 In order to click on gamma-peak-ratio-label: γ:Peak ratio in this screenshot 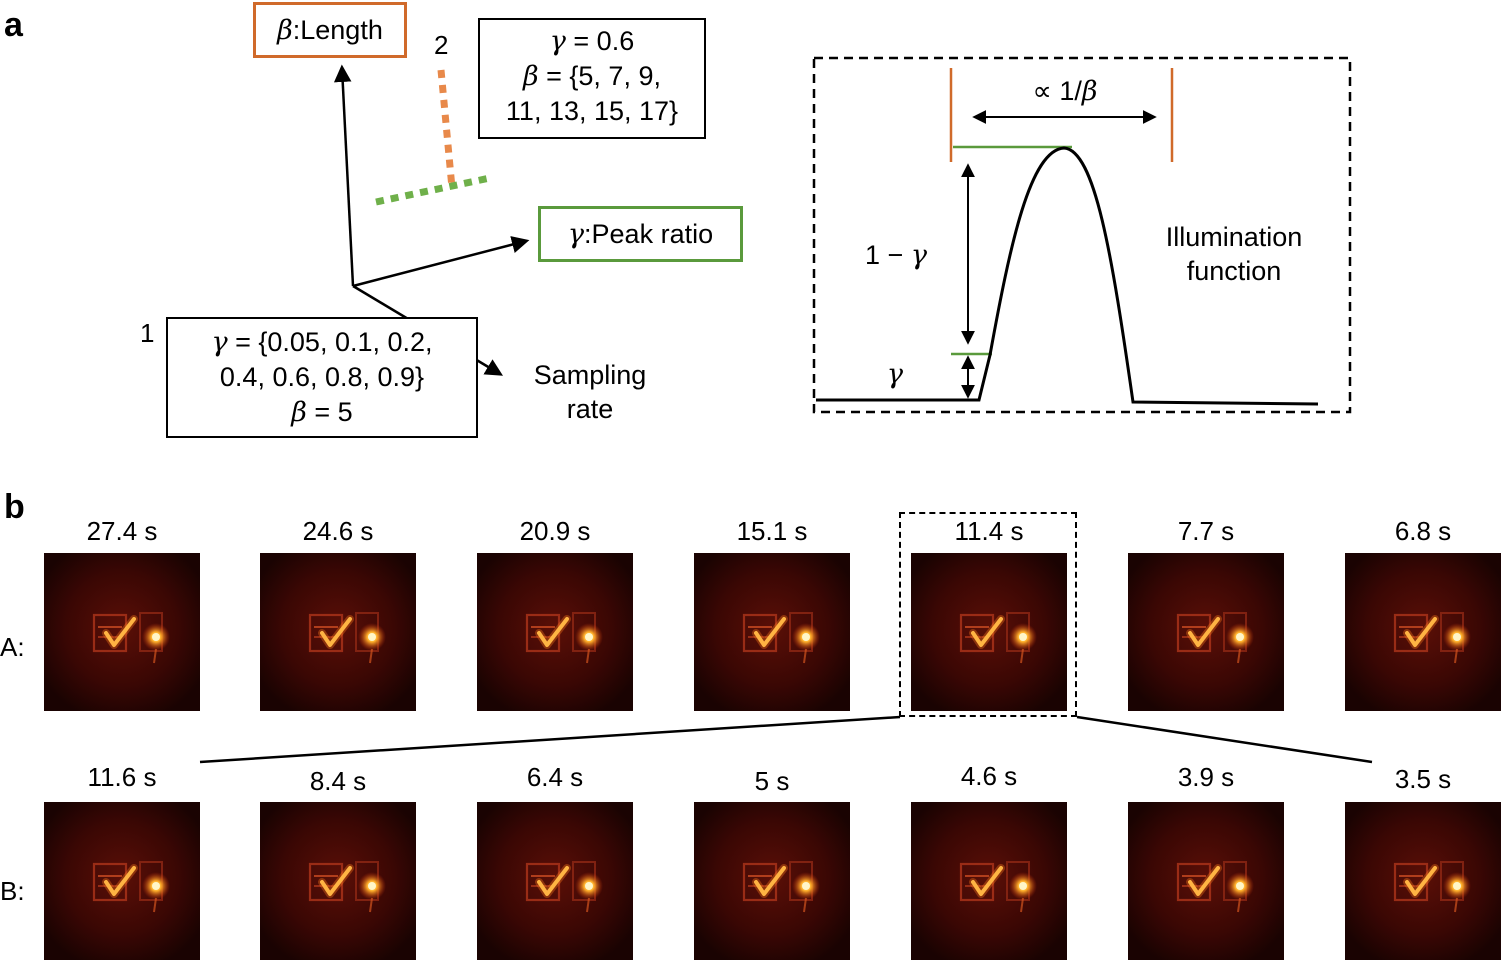, I will do `click(640, 234)`.